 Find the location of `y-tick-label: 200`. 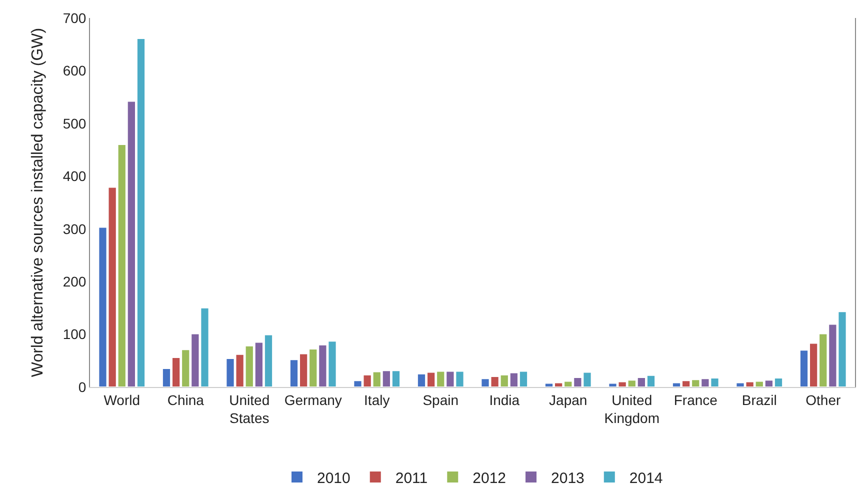

y-tick-label: 200 is located at coordinates (74, 281).